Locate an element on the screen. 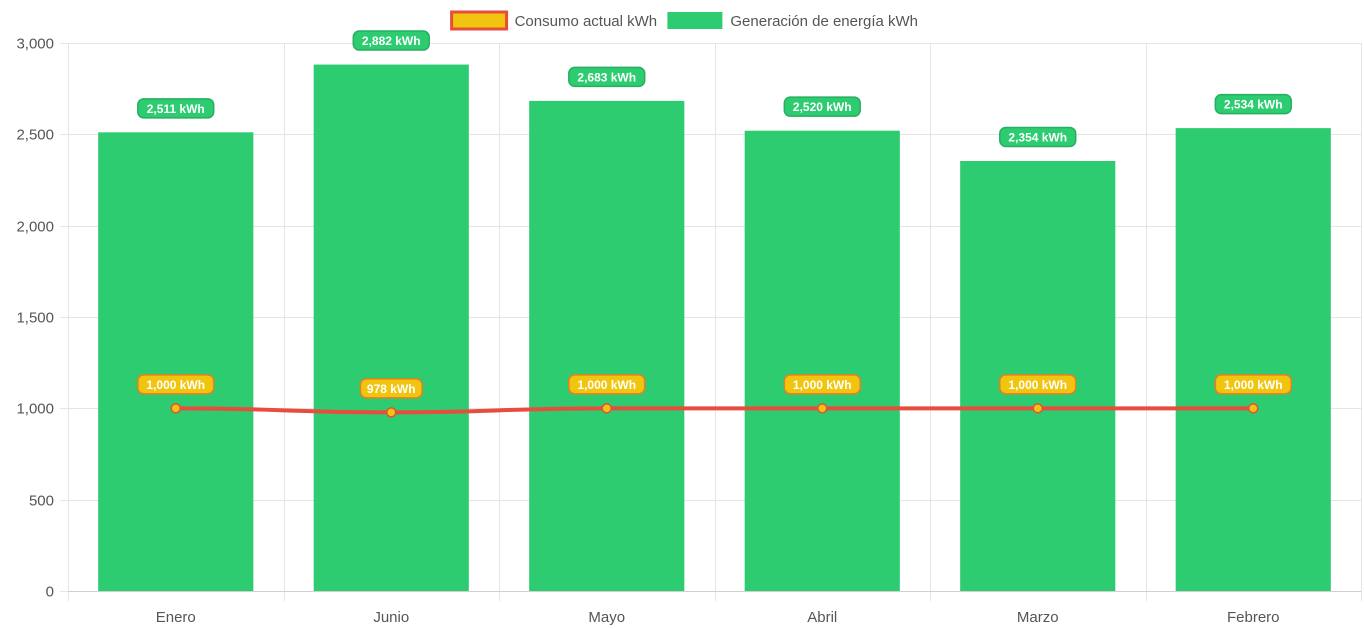 The width and height of the screenshot is (1364, 629). data-label: 2,683 kWh is located at coordinates (607, 77).